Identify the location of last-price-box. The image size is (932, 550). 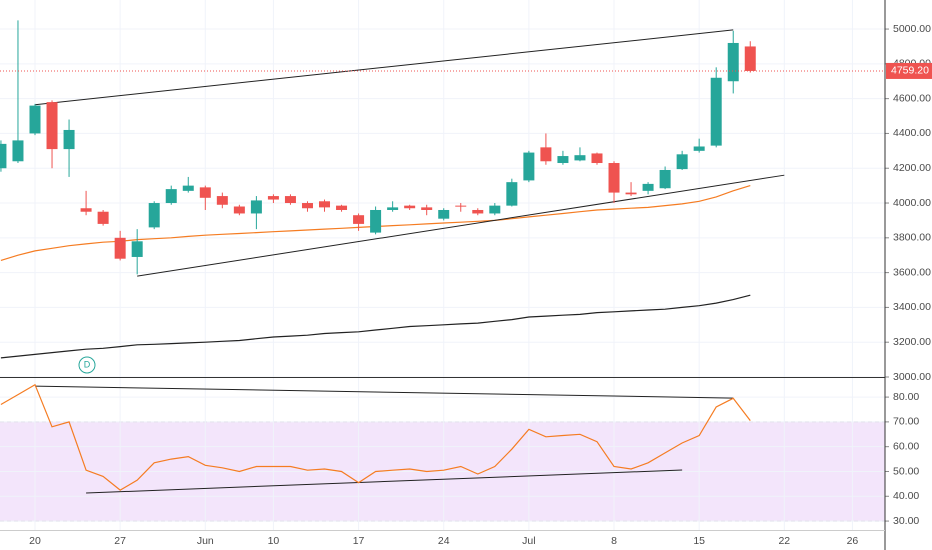
(909, 70).